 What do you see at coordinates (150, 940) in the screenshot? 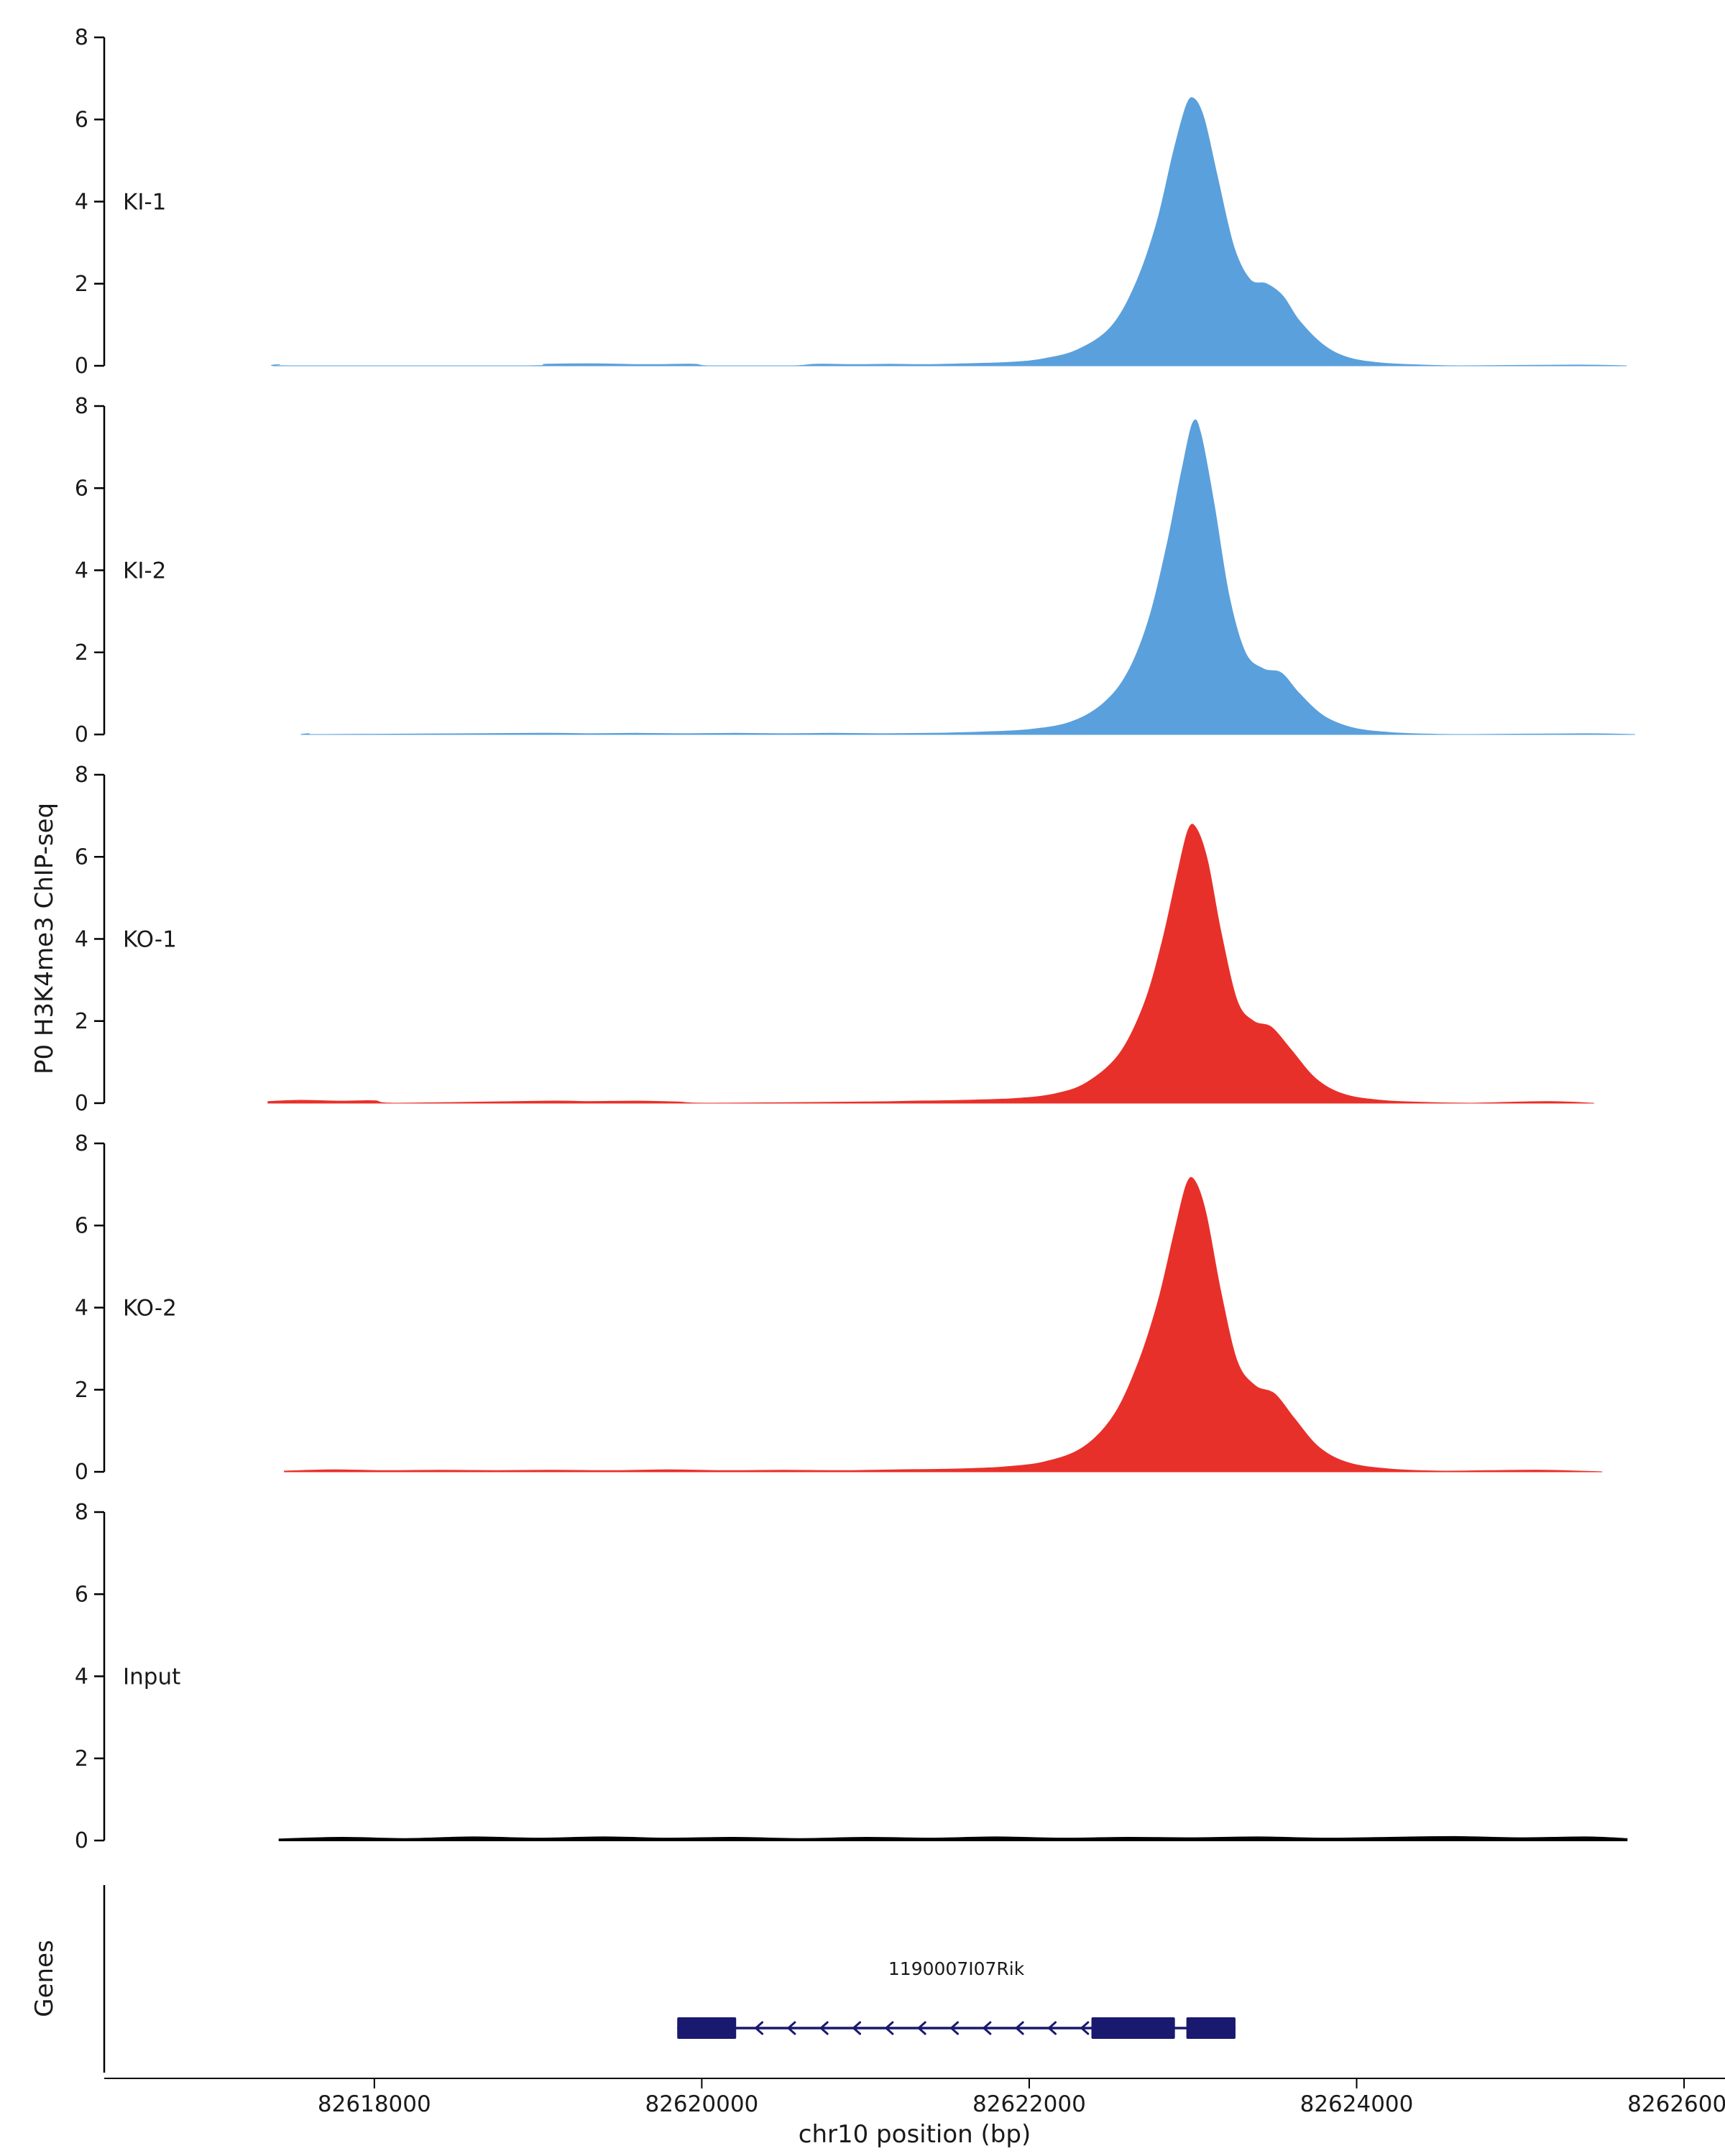
I see `track-label: KO-1` at bounding box center [150, 940].